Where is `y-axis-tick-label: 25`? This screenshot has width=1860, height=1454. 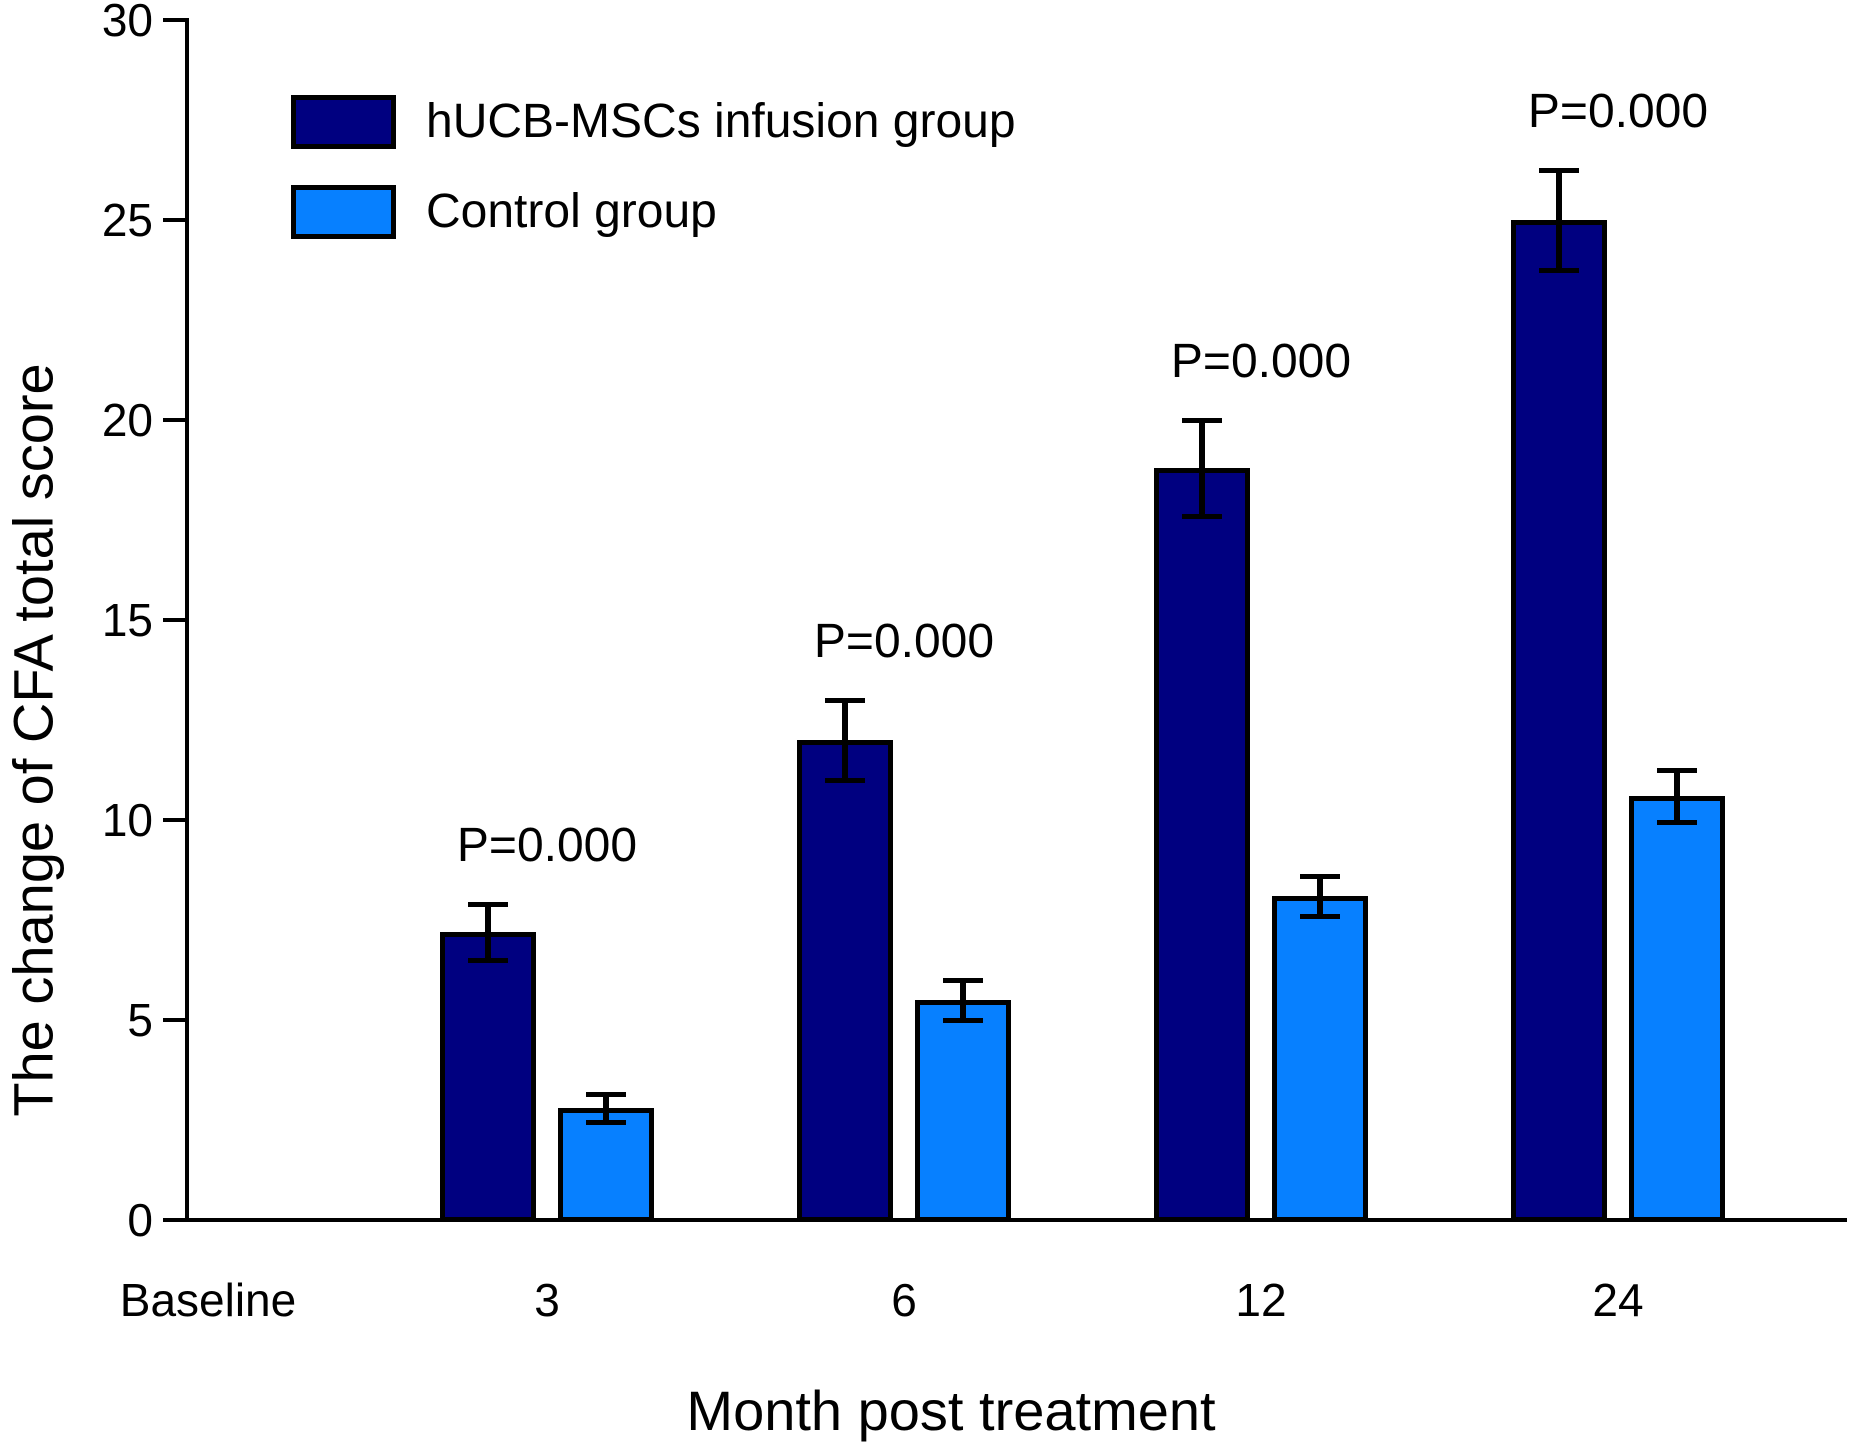 y-axis-tick-label: 25 is located at coordinates (127, 220).